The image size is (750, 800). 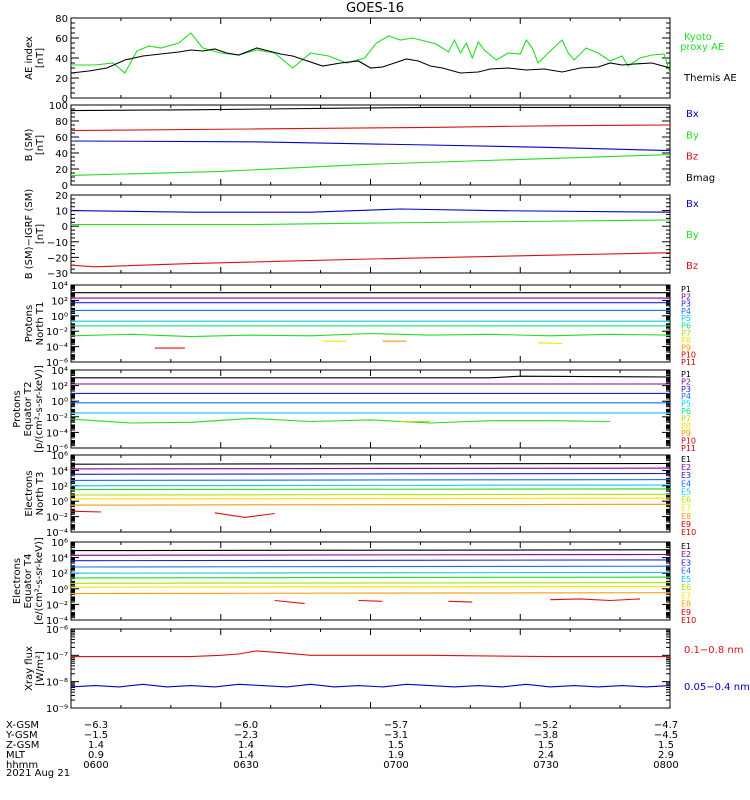 What do you see at coordinates (460, 601) in the screenshot?
I see `series-e10c` at bounding box center [460, 601].